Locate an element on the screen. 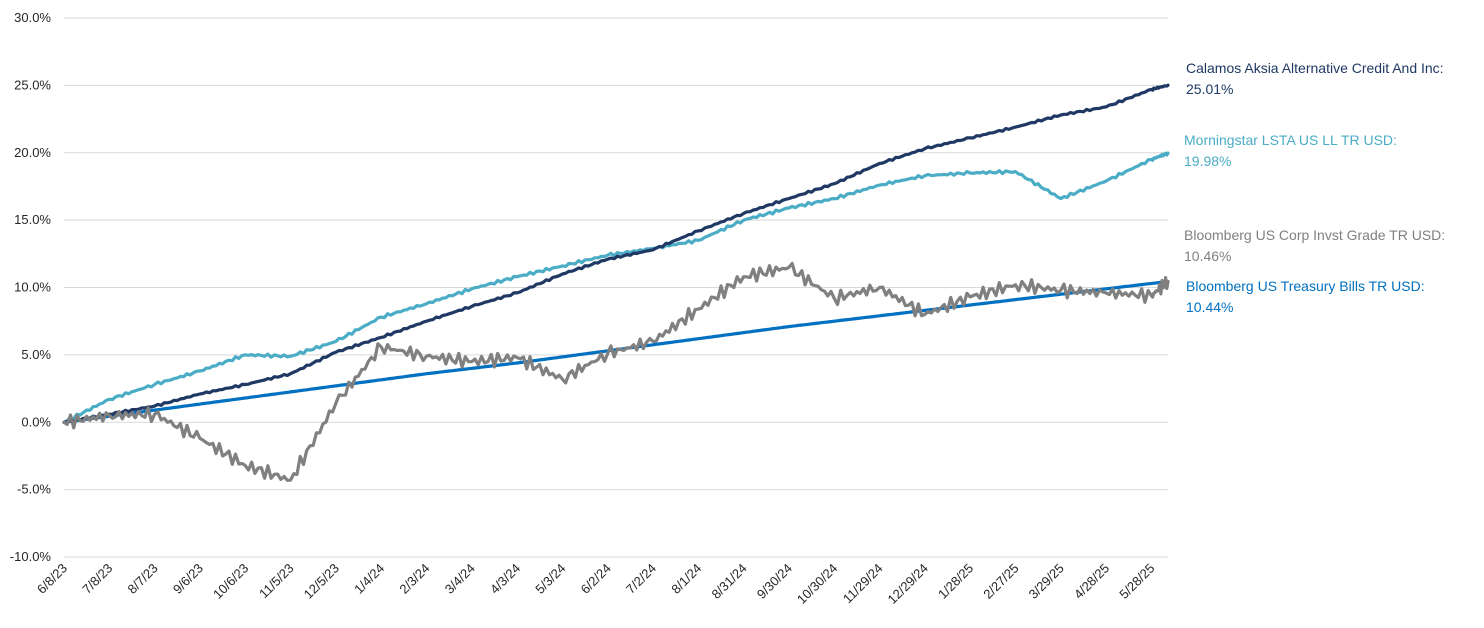 This screenshot has width=1484, height=628. x-tick-label: 1/4/24 is located at coordinates (369, 579).